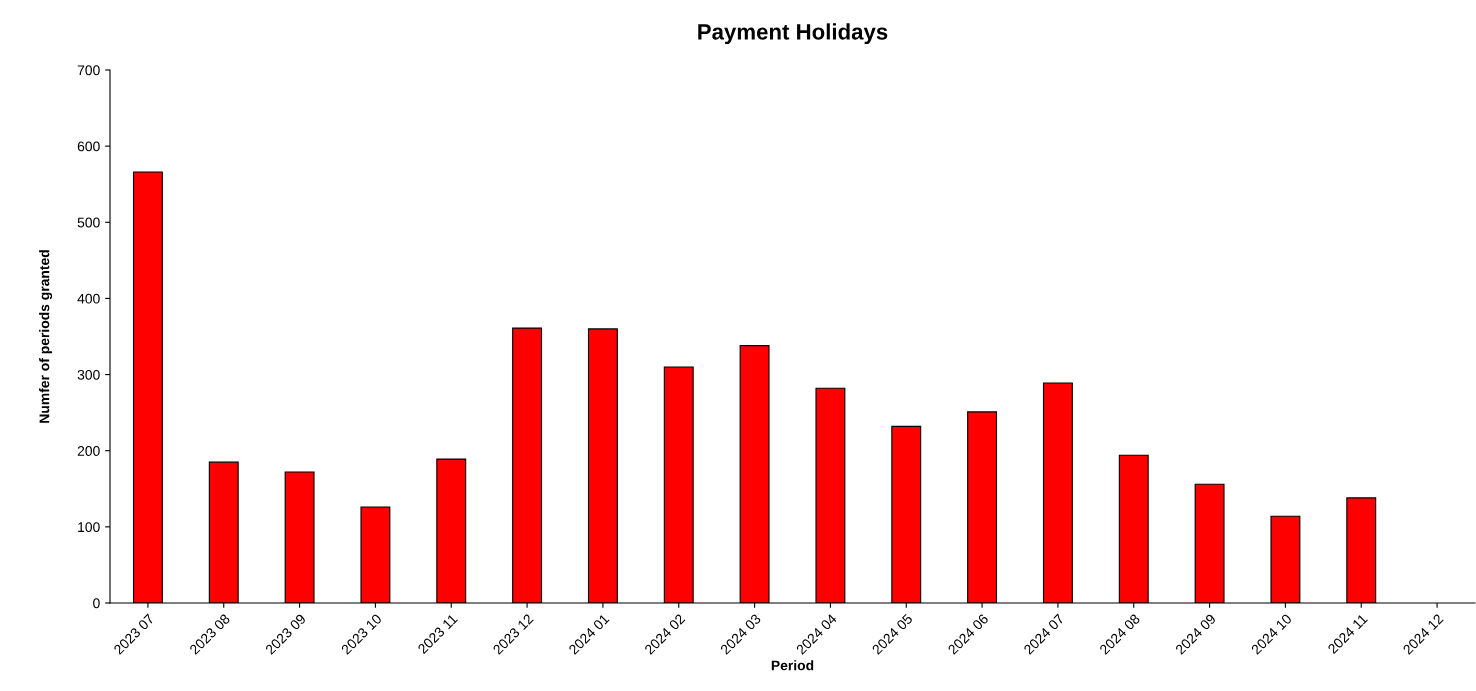 The image size is (1476, 691). Describe the element at coordinates (88, 146) in the screenshot. I see `y-tick-label: 600` at that location.